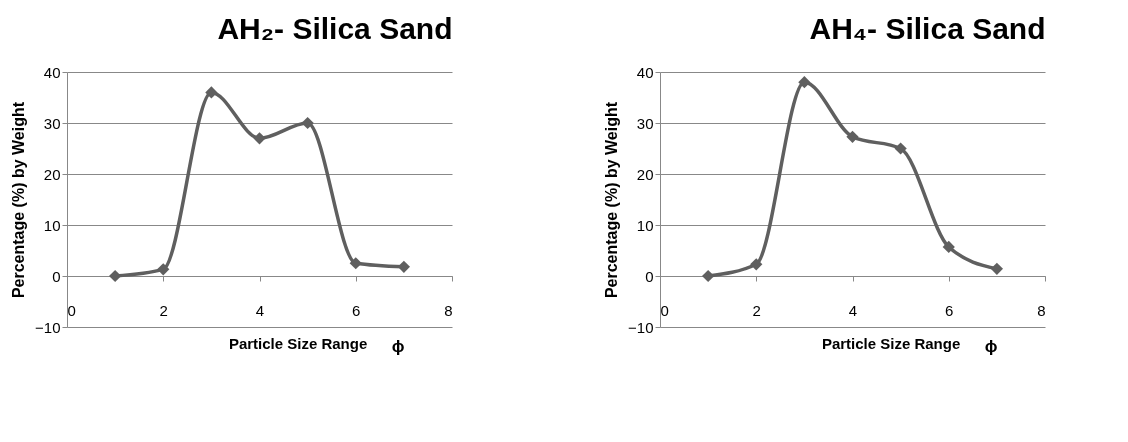 The image size is (1128, 442). What do you see at coordinates (335, 28) in the screenshot?
I see `chart-title: AH₂- Silica Sand` at bounding box center [335, 28].